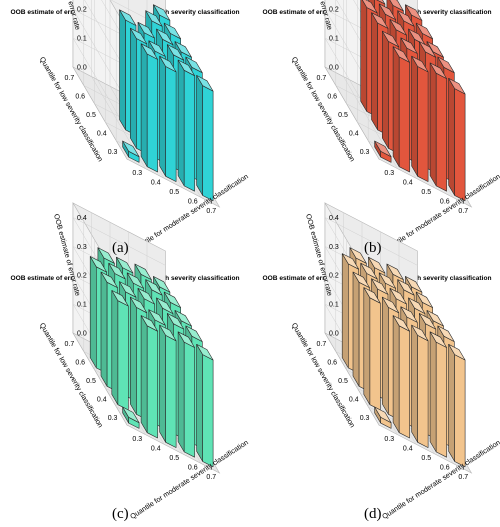 This screenshot has width=500, height=527. Describe the element at coordinates (373, 514) in the screenshot. I see `caption-d: (d)` at that location.